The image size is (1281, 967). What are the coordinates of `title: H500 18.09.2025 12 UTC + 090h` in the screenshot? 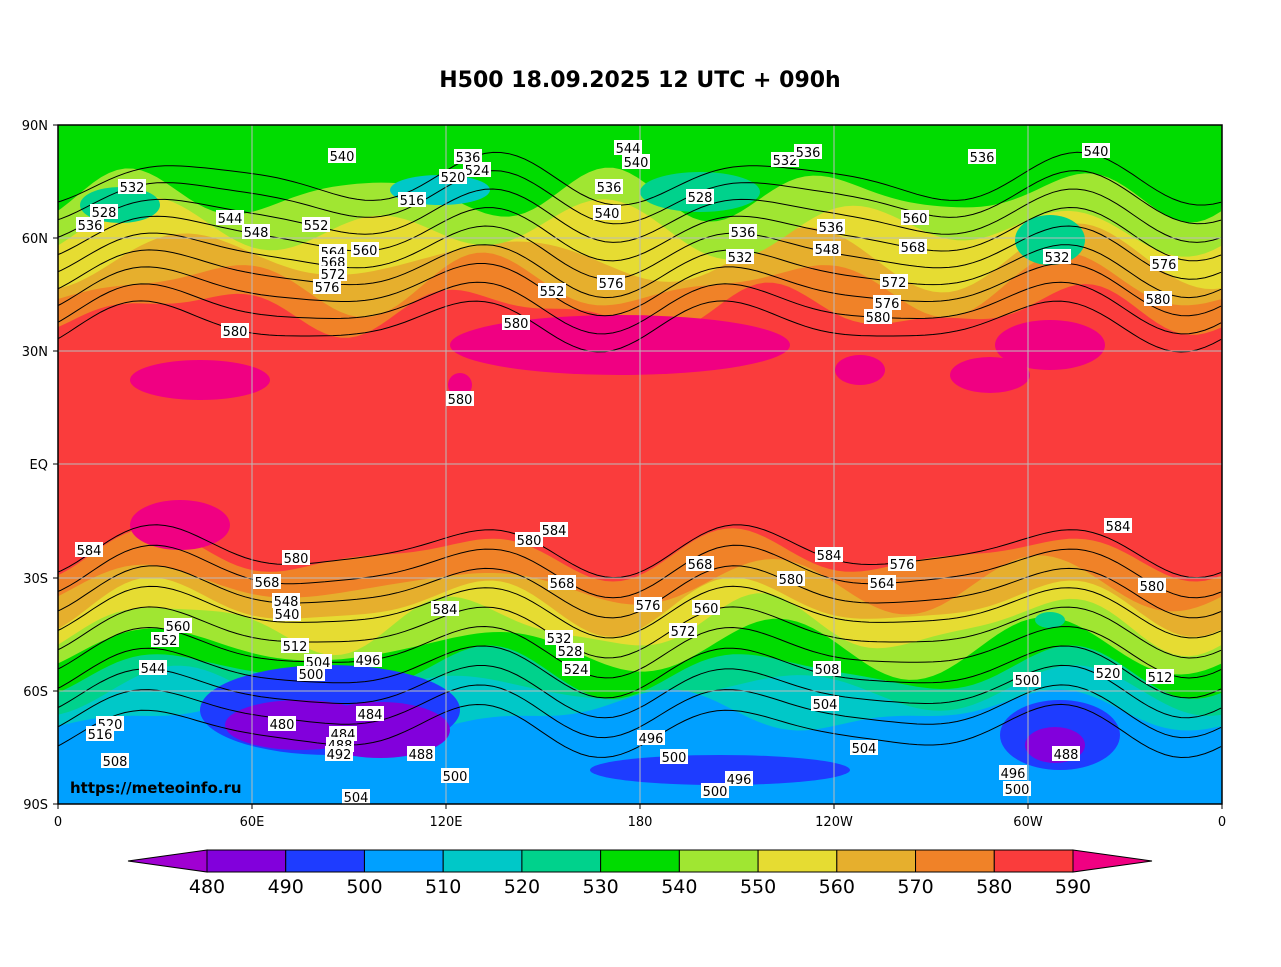 It's located at (639, 80).